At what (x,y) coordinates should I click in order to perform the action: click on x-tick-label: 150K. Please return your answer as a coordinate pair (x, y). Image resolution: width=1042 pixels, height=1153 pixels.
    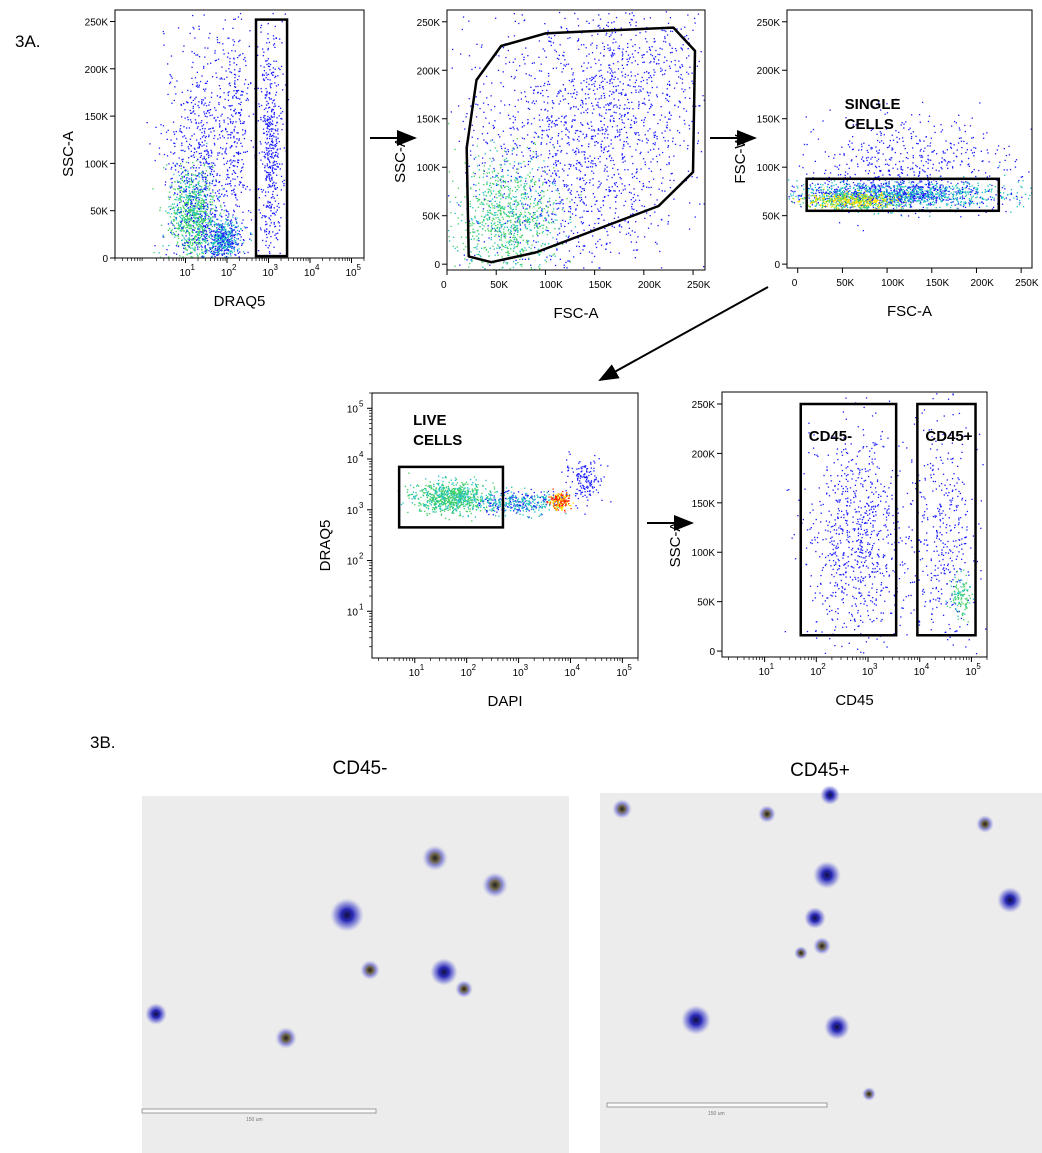
    Looking at the image, I should click on (938, 283).